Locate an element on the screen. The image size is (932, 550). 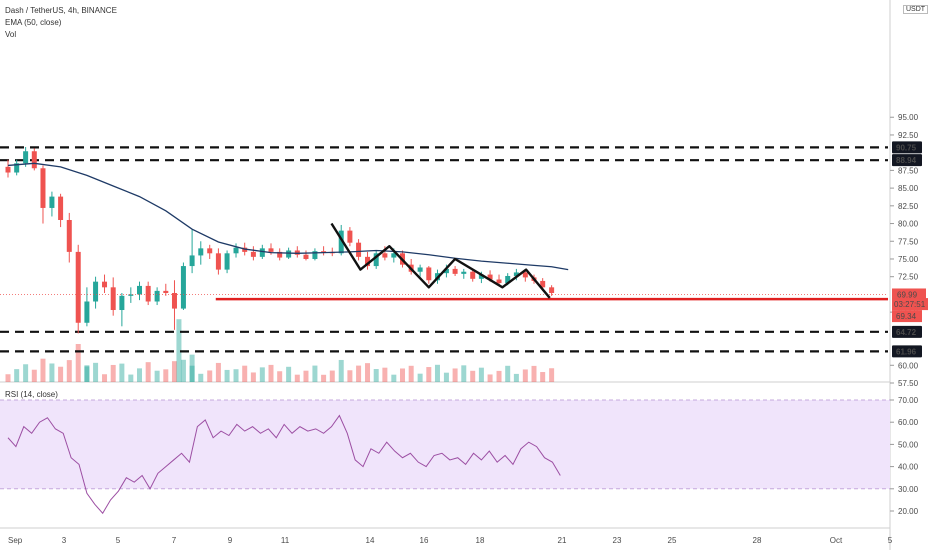
price-tick-label: 85.00 is located at coordinates (908, 188).